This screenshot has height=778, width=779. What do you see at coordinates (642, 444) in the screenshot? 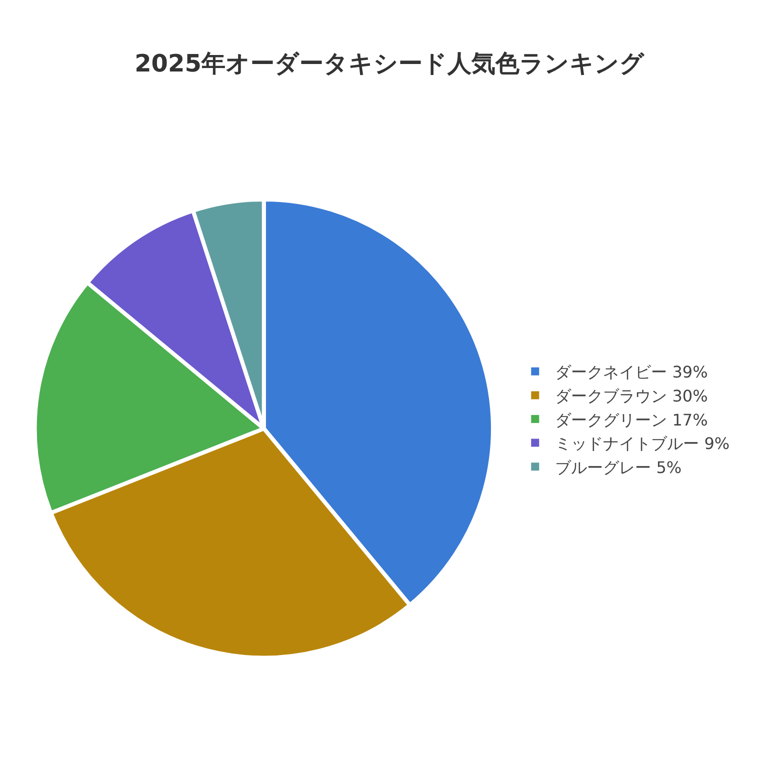
I see `legend-label: ミッドナイトブルー 9%` at bounding box center [642, 444].